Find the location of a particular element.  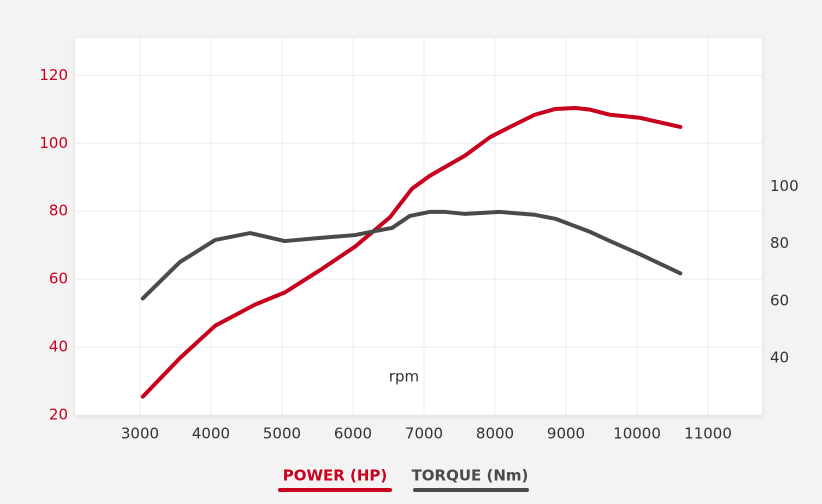

x-tick-label: 7000 is located at coordinates (424, 434).